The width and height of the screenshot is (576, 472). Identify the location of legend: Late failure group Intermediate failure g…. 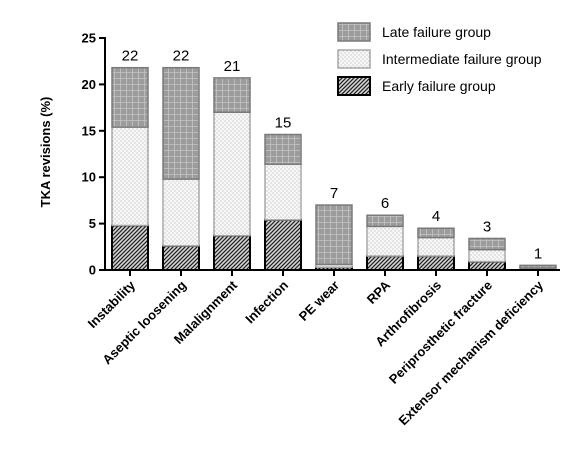
(439, 59).